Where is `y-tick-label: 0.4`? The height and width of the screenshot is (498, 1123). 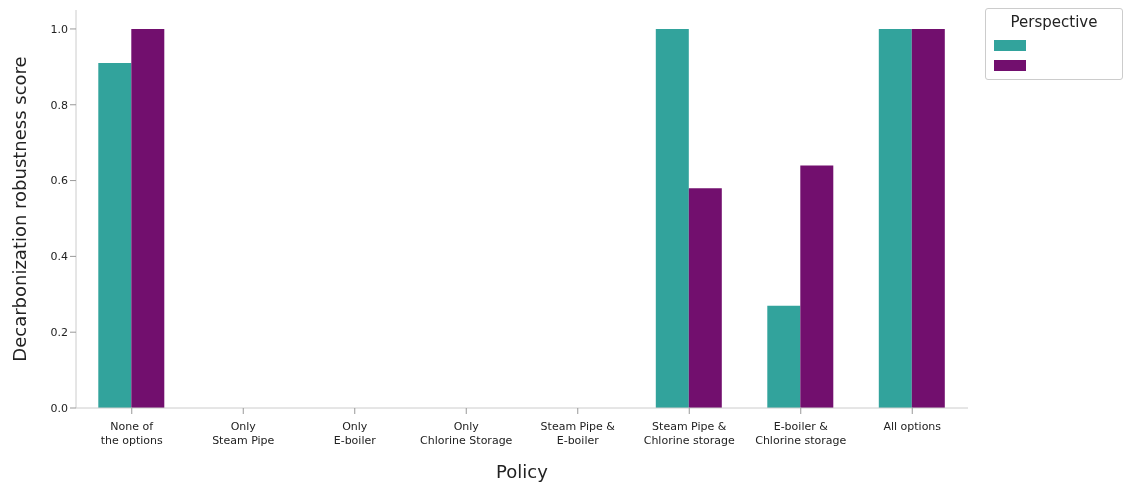 y-tick-label: 0.4 is located at coordinates (59, 257).